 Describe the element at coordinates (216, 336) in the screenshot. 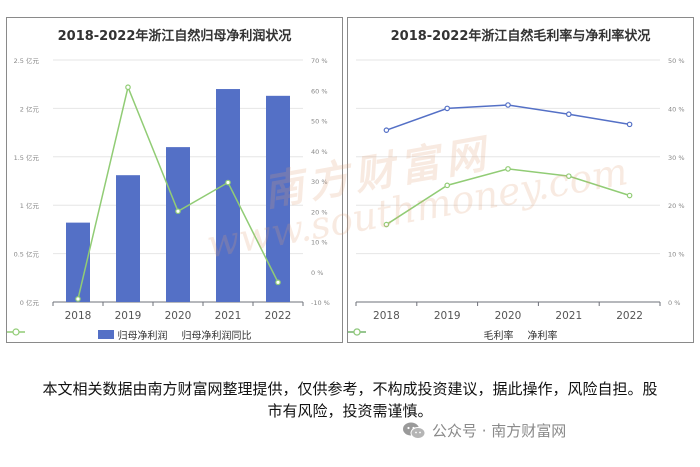

I see `legend-label: 归母净利润同比` at that location.